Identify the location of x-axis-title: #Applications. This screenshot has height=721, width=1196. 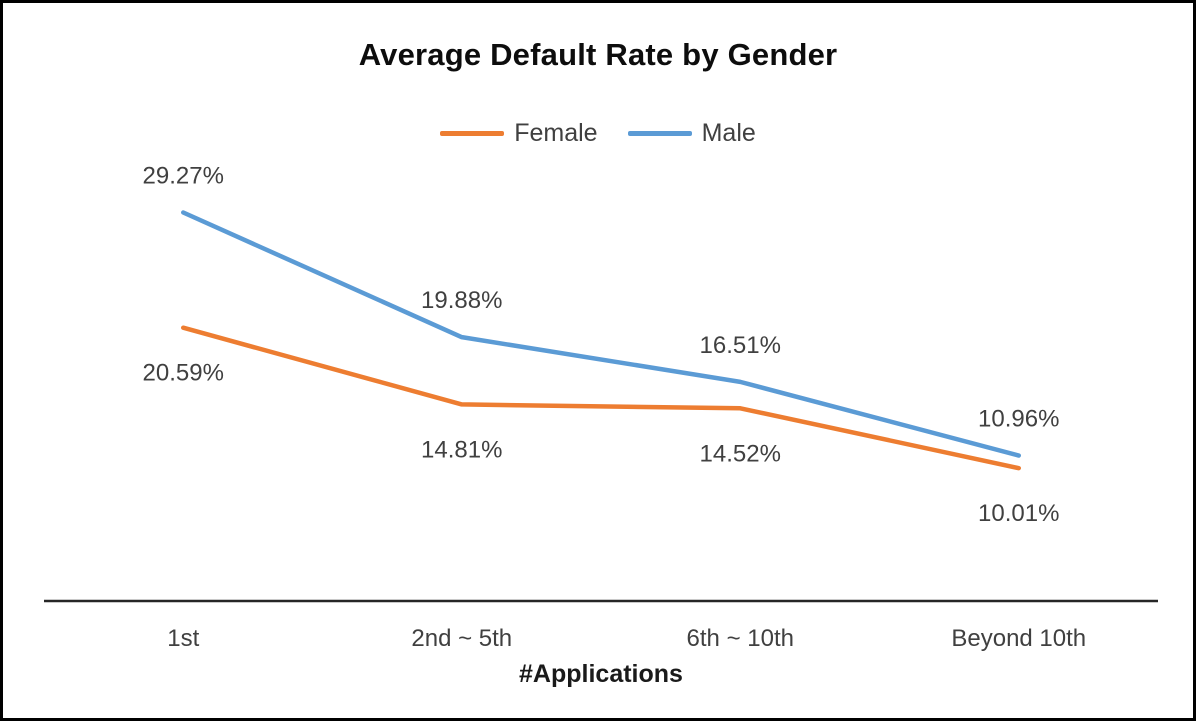
(601, 674).